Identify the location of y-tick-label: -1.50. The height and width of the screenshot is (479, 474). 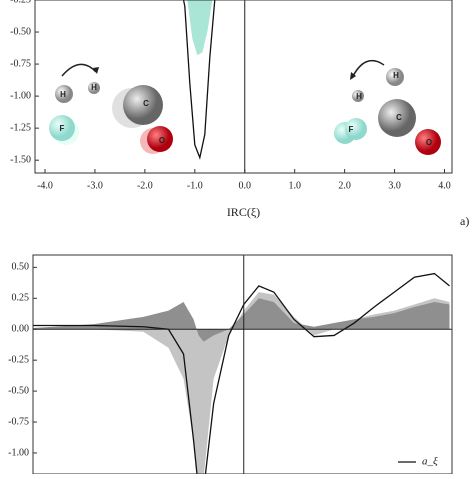
(20, 159).